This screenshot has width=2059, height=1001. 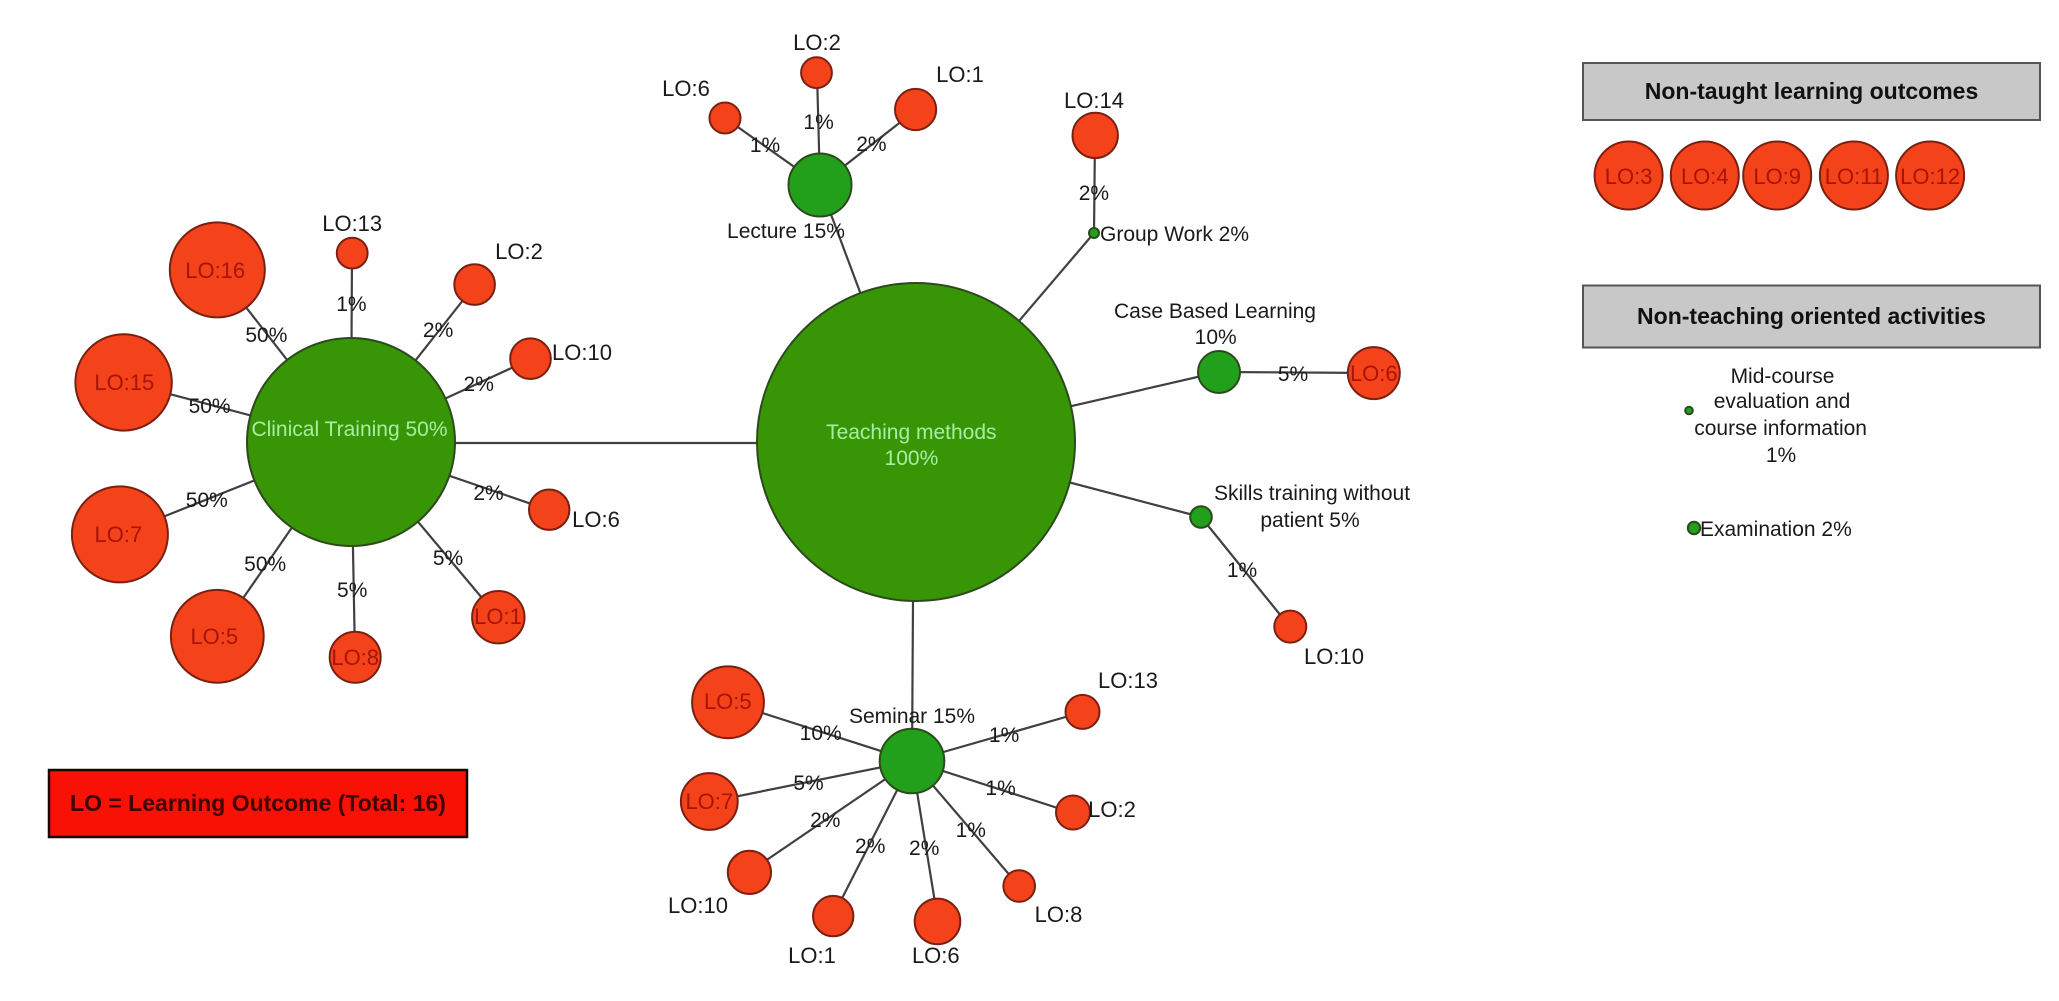 What do you see at coordinates (1312, 493) in the screenshot?
I see `svg-text: Skills training without` at bounding box center [1312, 493].